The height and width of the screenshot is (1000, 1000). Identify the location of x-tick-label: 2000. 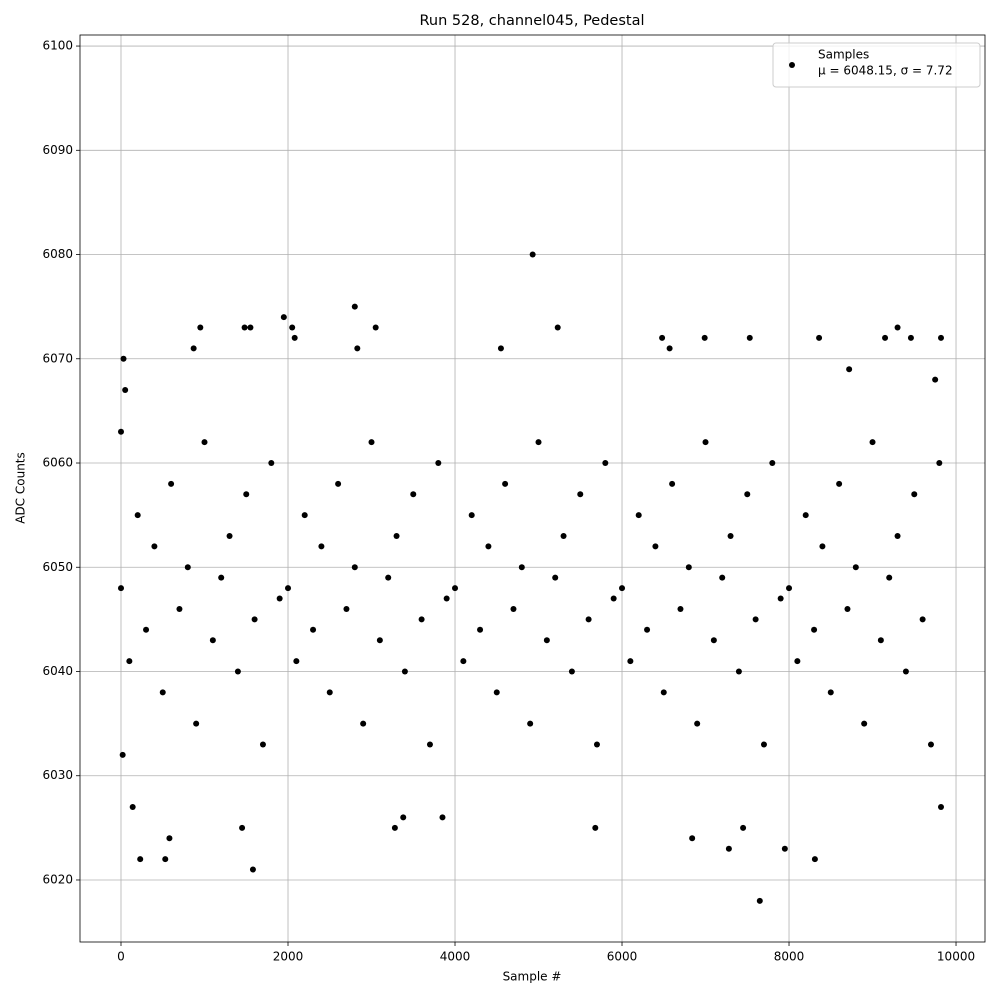
(288, 957).